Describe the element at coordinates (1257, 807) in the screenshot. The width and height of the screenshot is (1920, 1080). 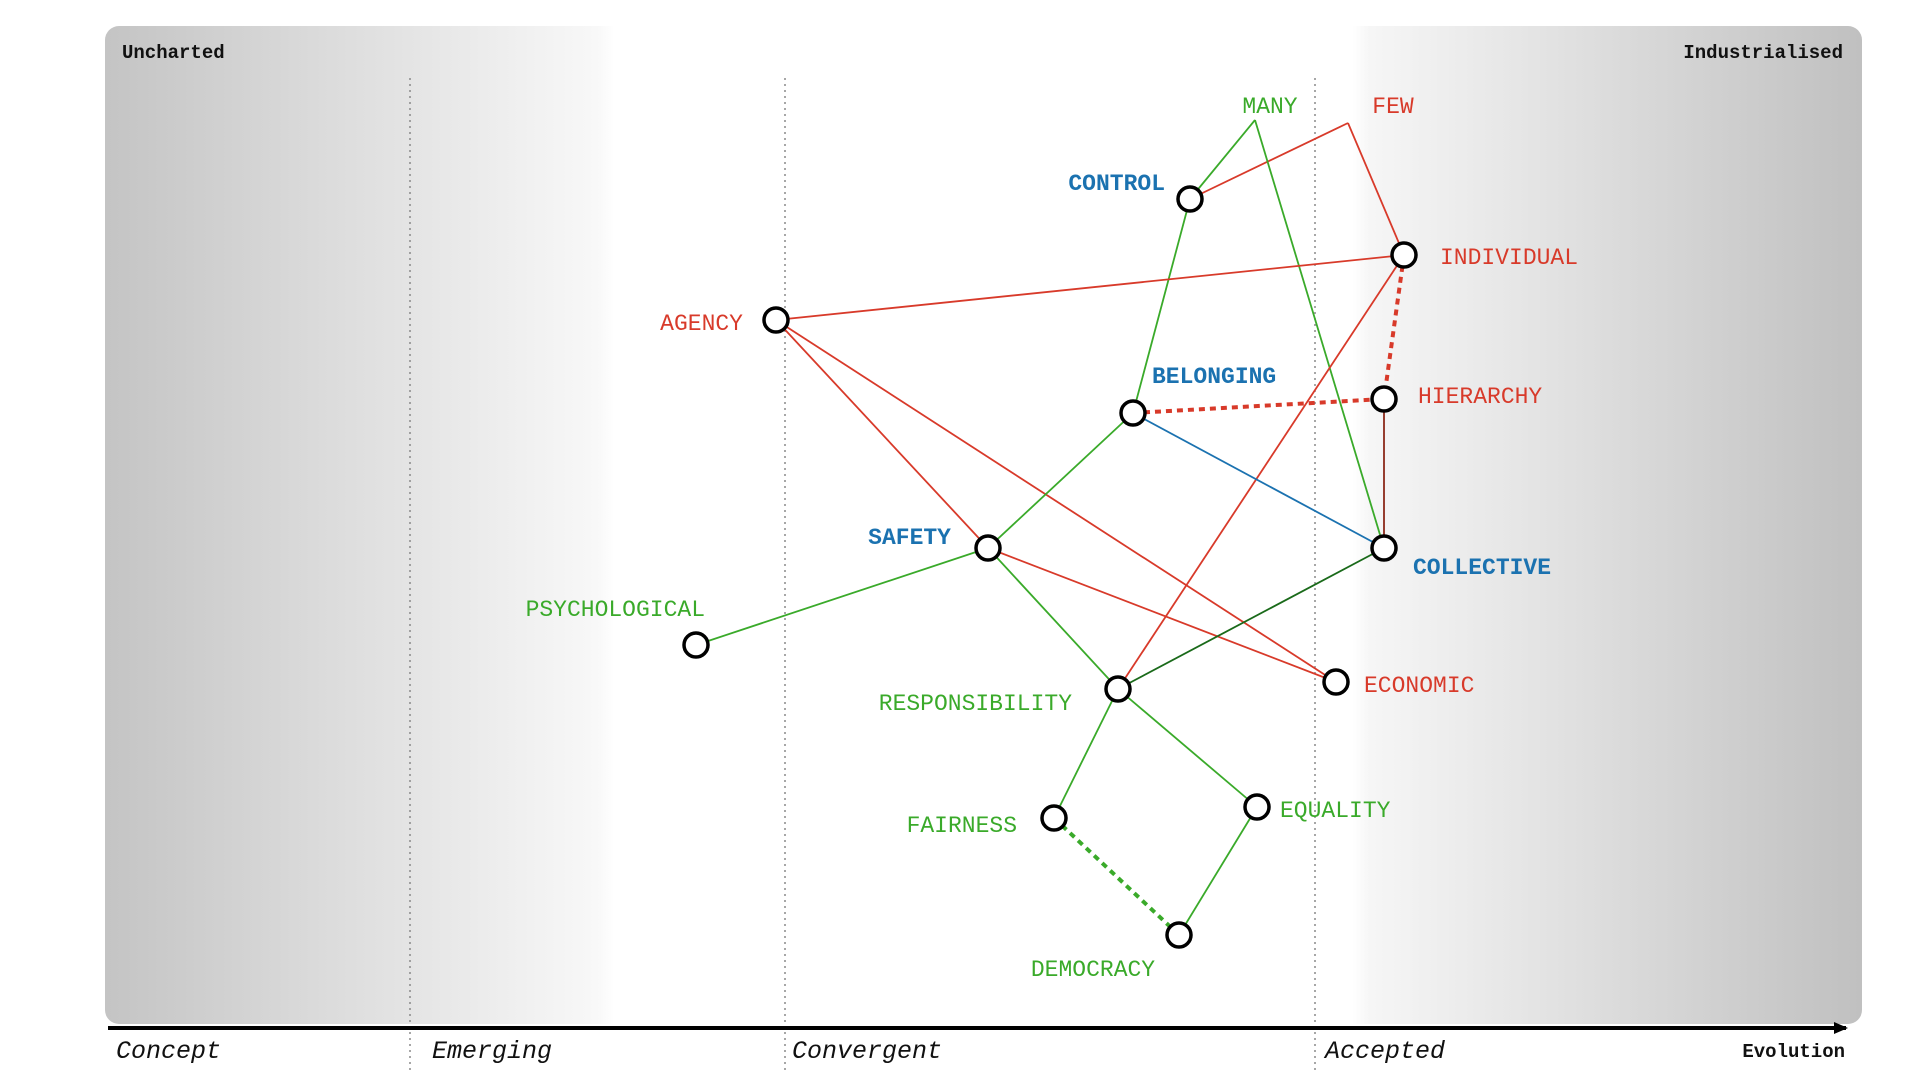
I see `node-circle-equality` at that location.